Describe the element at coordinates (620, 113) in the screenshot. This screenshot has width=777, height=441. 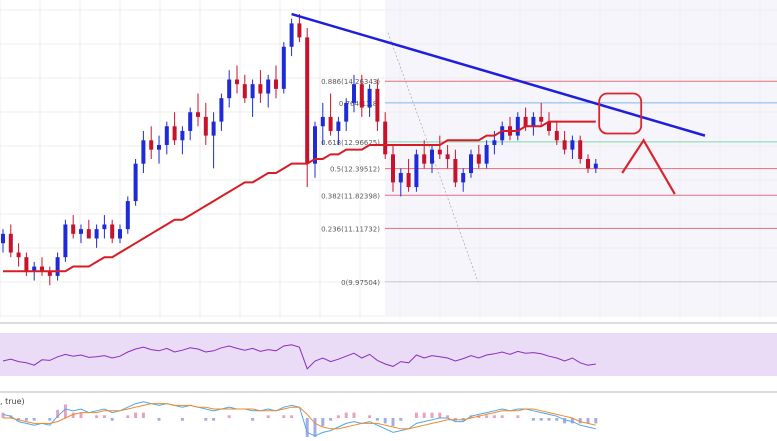
I see `highlight-box` at that location.